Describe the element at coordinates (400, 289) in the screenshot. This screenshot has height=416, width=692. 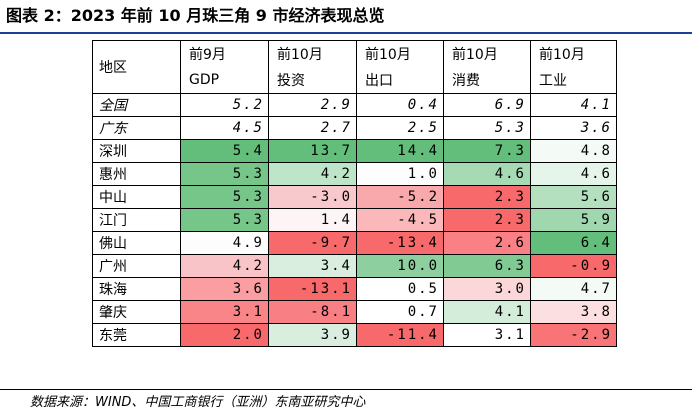
I see `value-cell: 0.5` at that location.